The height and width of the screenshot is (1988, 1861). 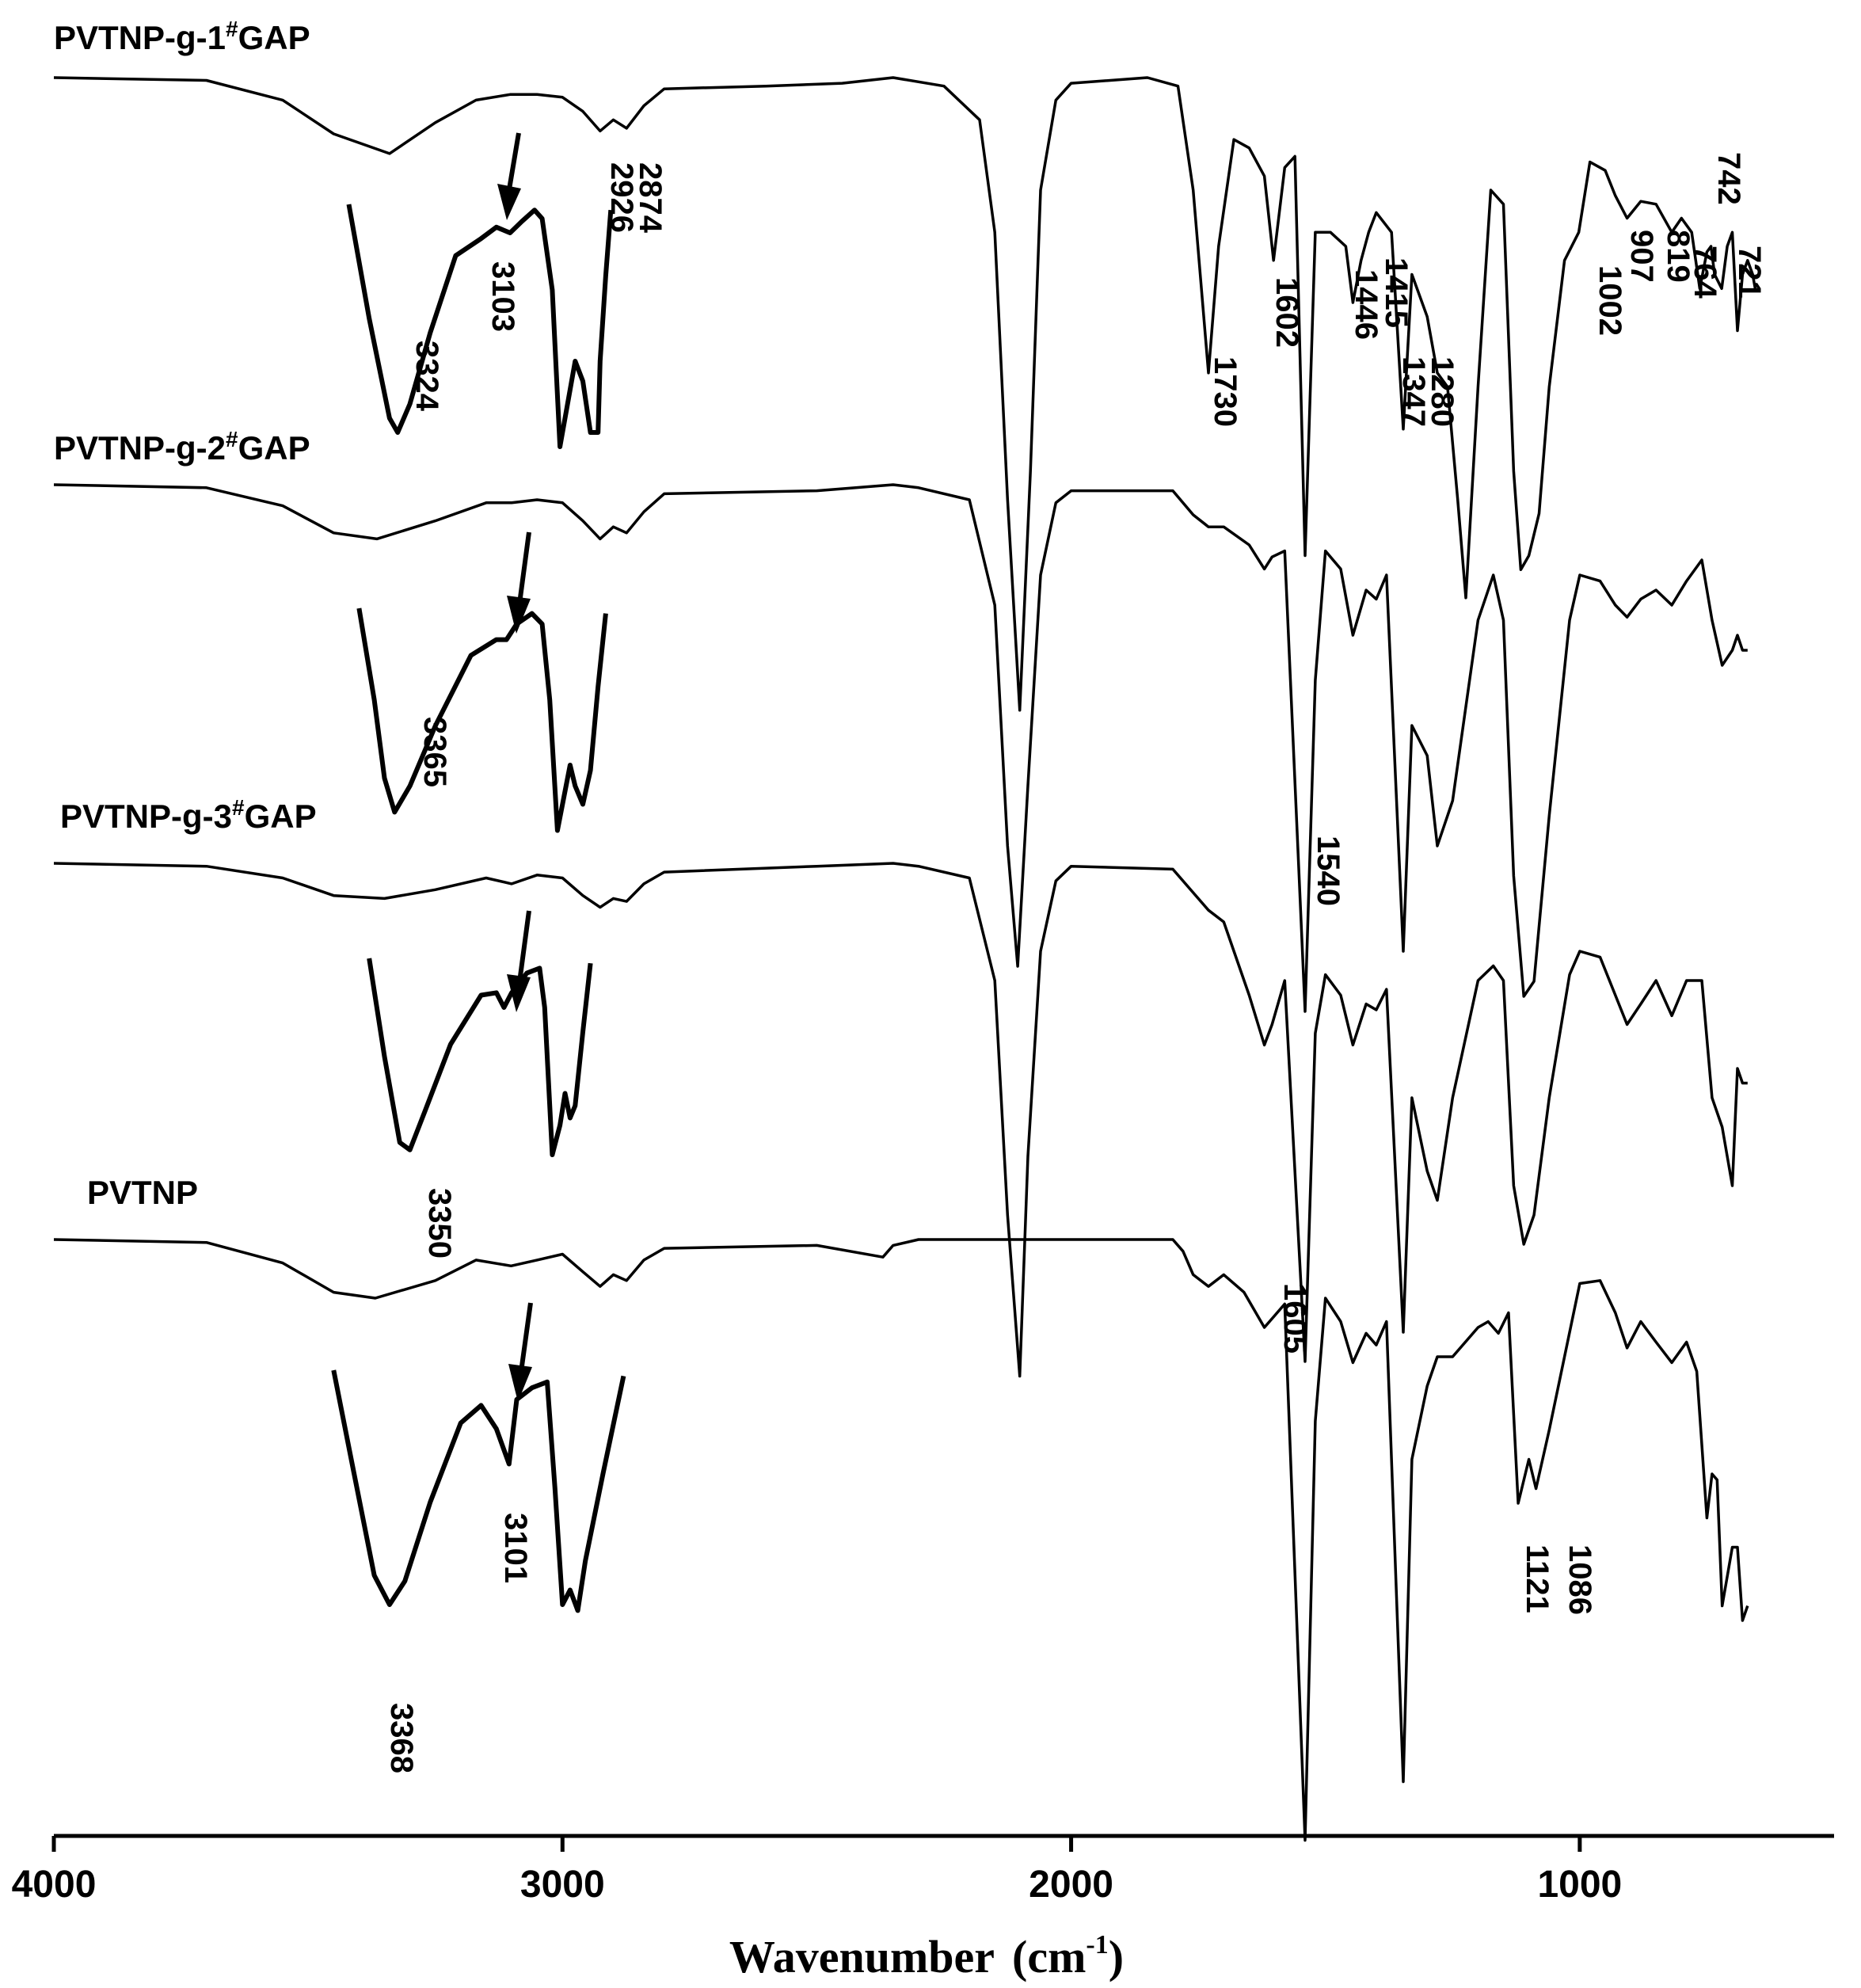 What do you see at coordinates (439, 1223) in the screenshot?
I see `peak-label-3350: 3350` at bounding box center [439, 1223].